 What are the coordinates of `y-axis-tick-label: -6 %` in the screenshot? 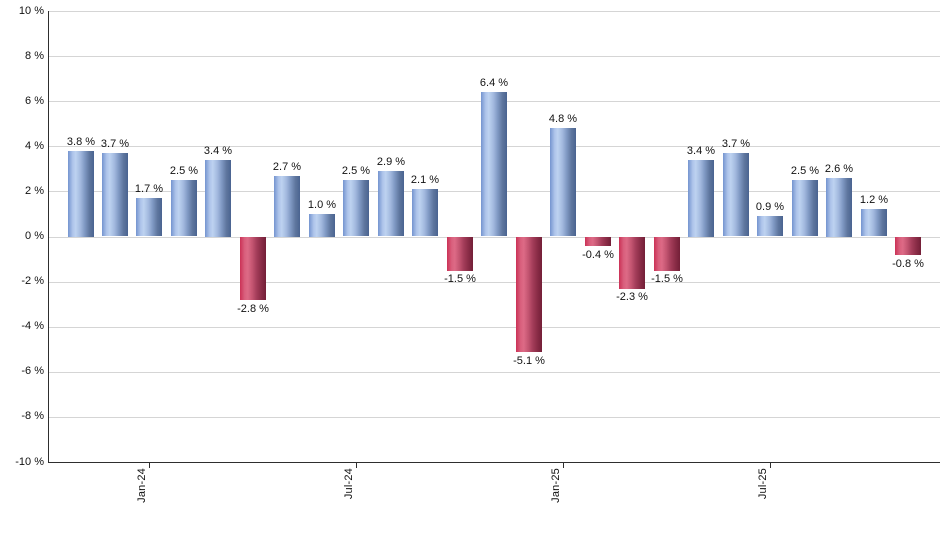 It's located at (32, 371).